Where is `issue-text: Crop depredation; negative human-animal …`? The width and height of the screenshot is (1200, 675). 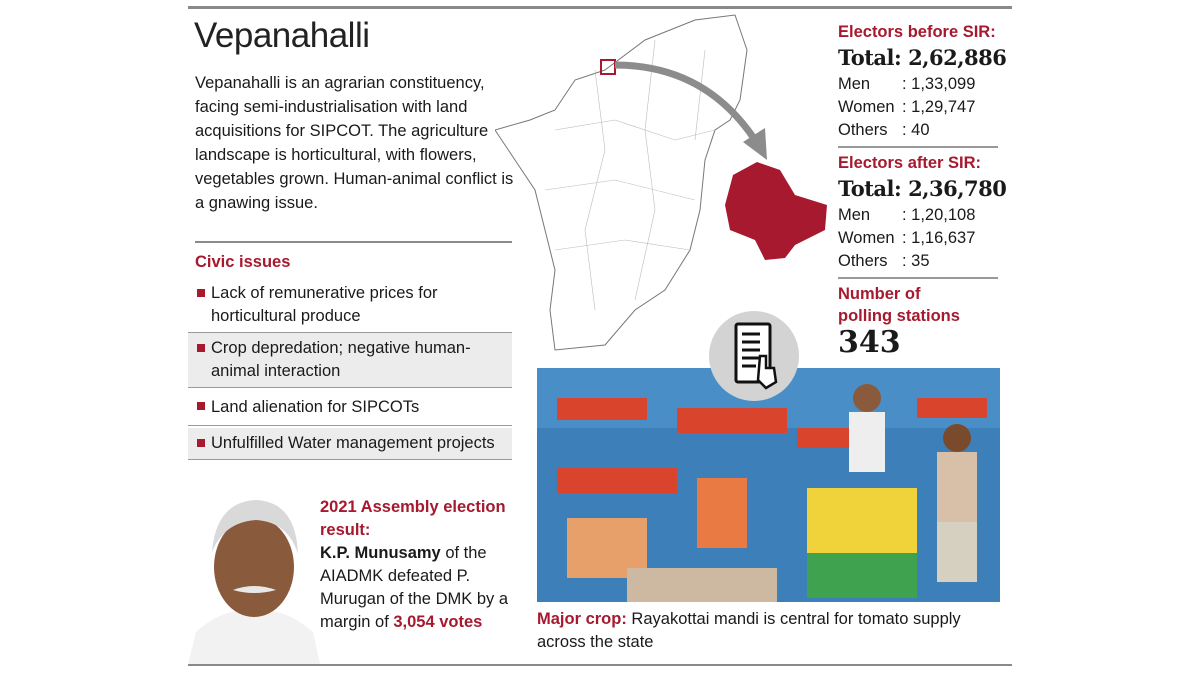 issue-text: Crop depredation; negative human-animal … is located at coordinates (341, 359).